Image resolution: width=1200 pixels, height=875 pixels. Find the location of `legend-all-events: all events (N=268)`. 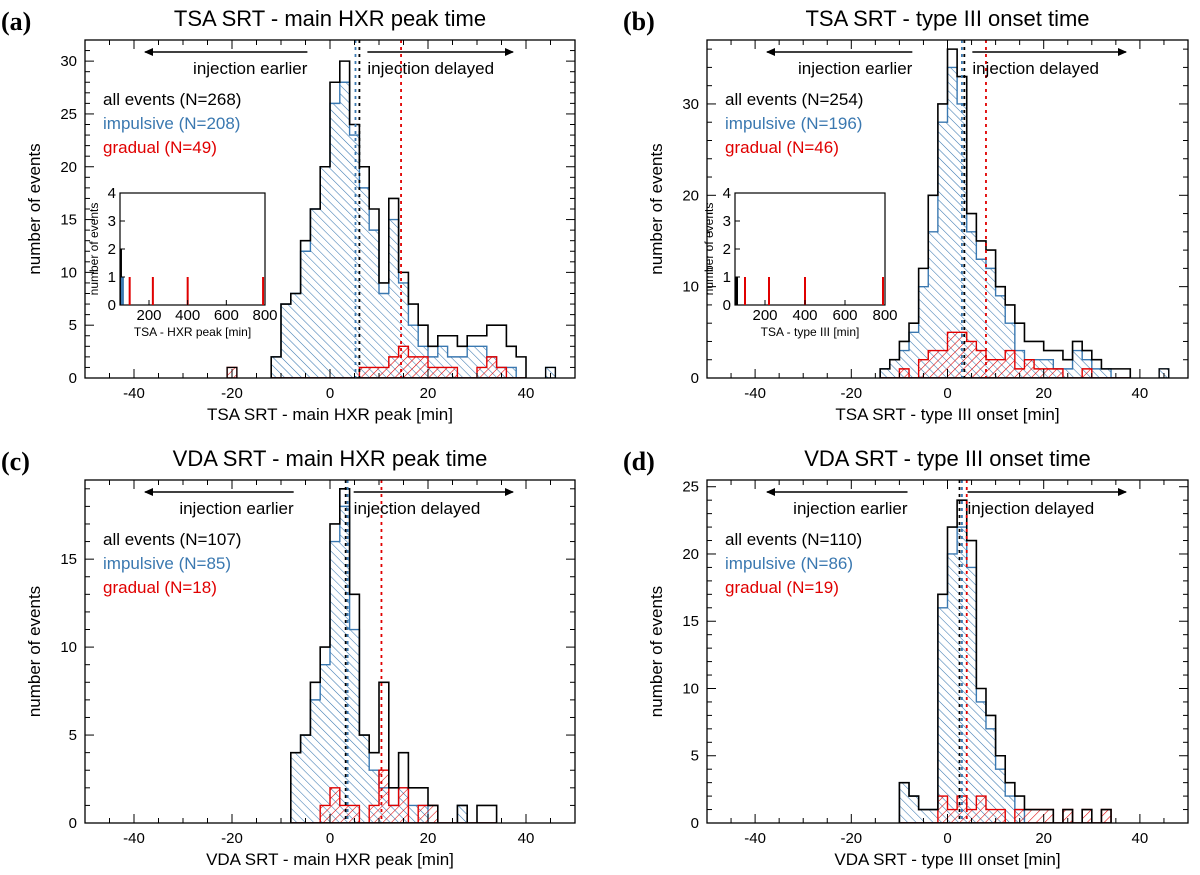

legend-all-events: all events (N=268) is located at coordinates (172, 99).